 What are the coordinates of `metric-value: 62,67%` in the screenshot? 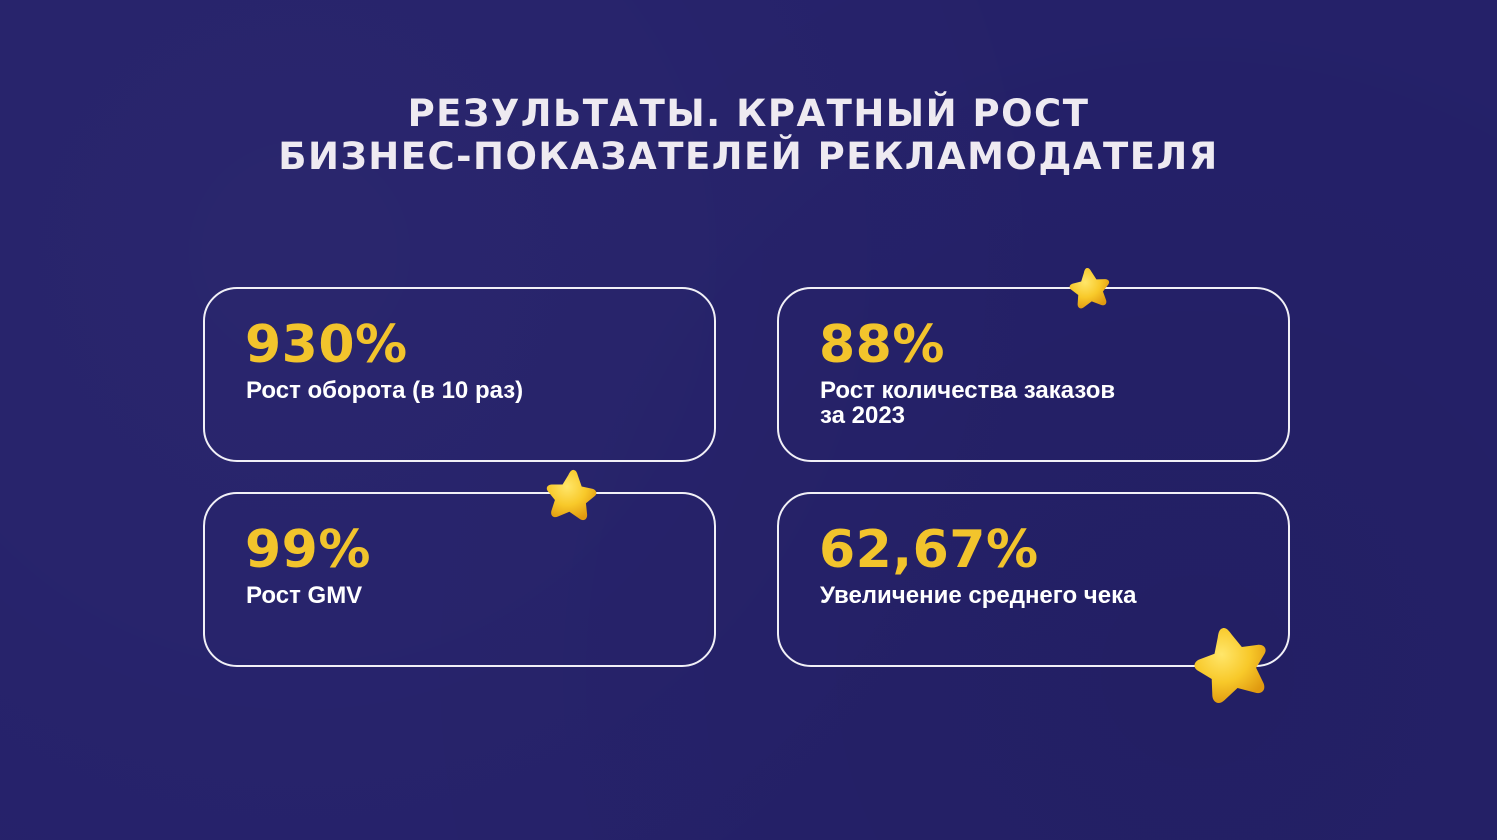 It's located at (929, 550).